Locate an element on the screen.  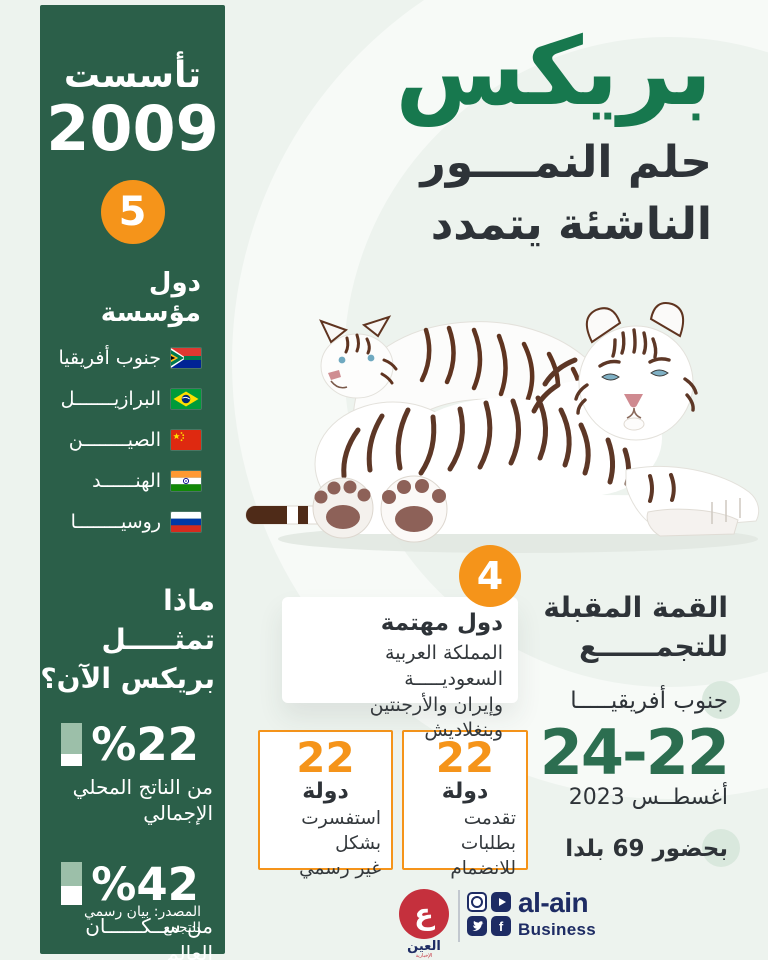
summit-location-text: جنوب أفريقيـــــا is located at coordinates (649, 701).